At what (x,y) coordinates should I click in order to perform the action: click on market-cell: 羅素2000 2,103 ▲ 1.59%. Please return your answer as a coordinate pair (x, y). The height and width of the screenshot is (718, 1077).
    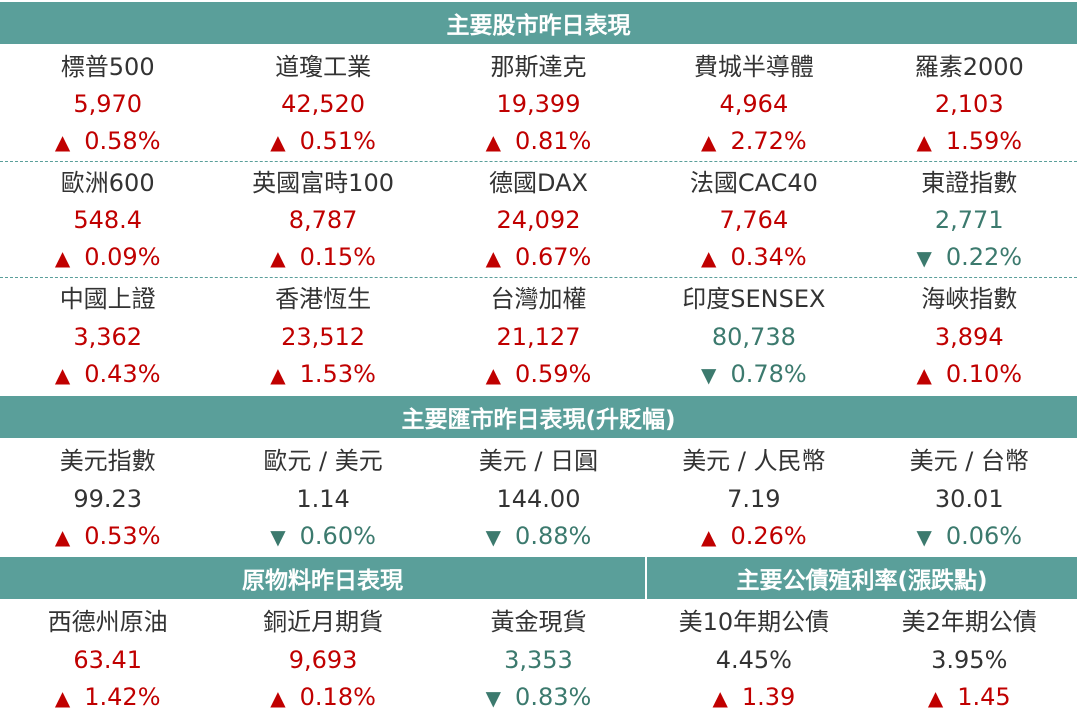
    Looking at the image, I should click on (969, 103).